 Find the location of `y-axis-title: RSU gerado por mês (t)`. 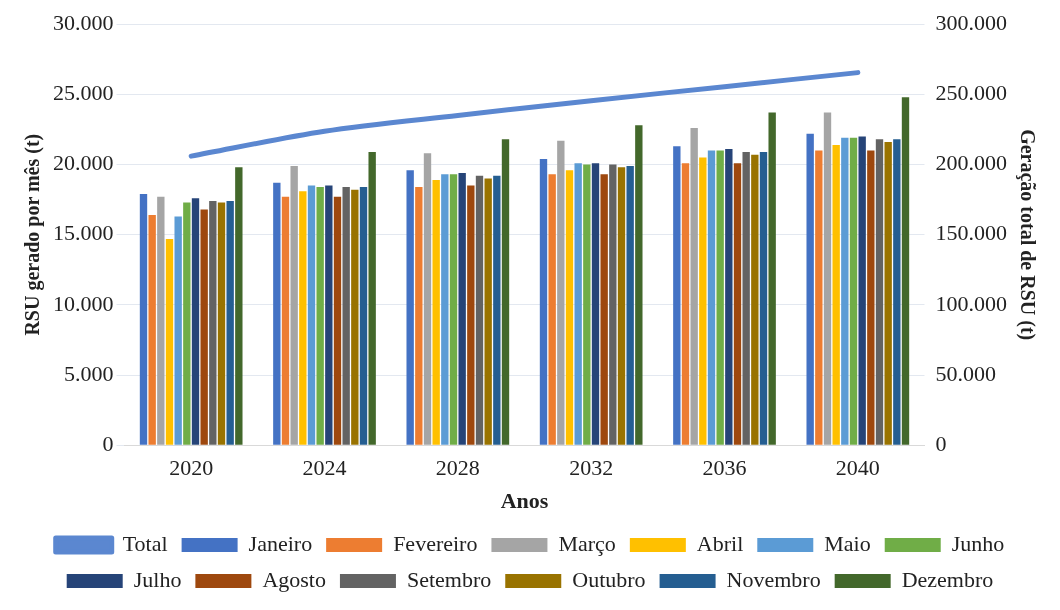

y-axis-title: RSU gerado por mês (t) is located at coordinates (33, 234).